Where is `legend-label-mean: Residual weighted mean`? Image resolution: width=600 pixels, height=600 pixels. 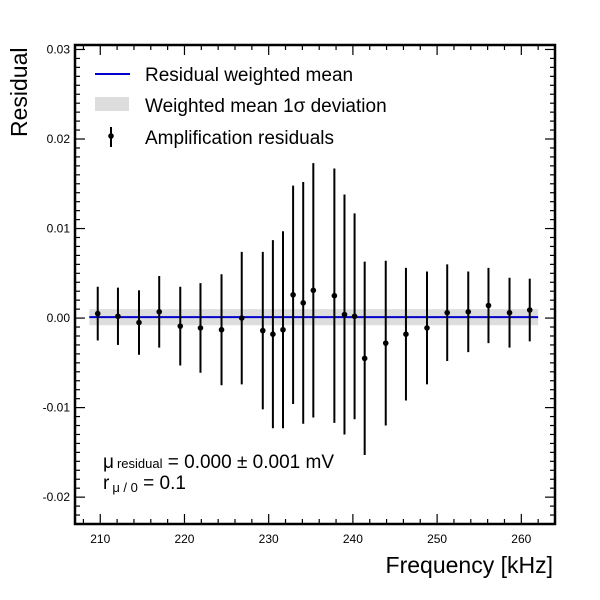 legend-label-mean: Residual weighted mean is located at coordinates (249, 75).